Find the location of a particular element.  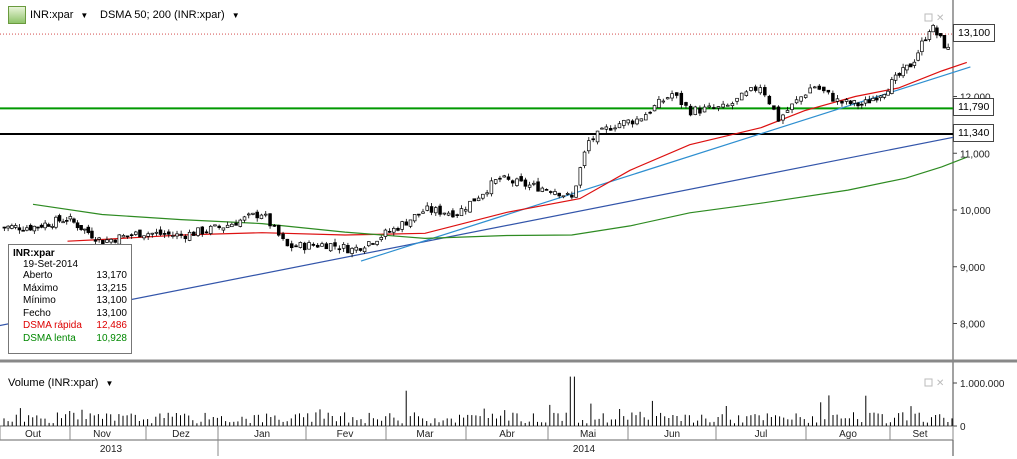

pane-close-icon: ✕ is located at coordinates (940, 18).